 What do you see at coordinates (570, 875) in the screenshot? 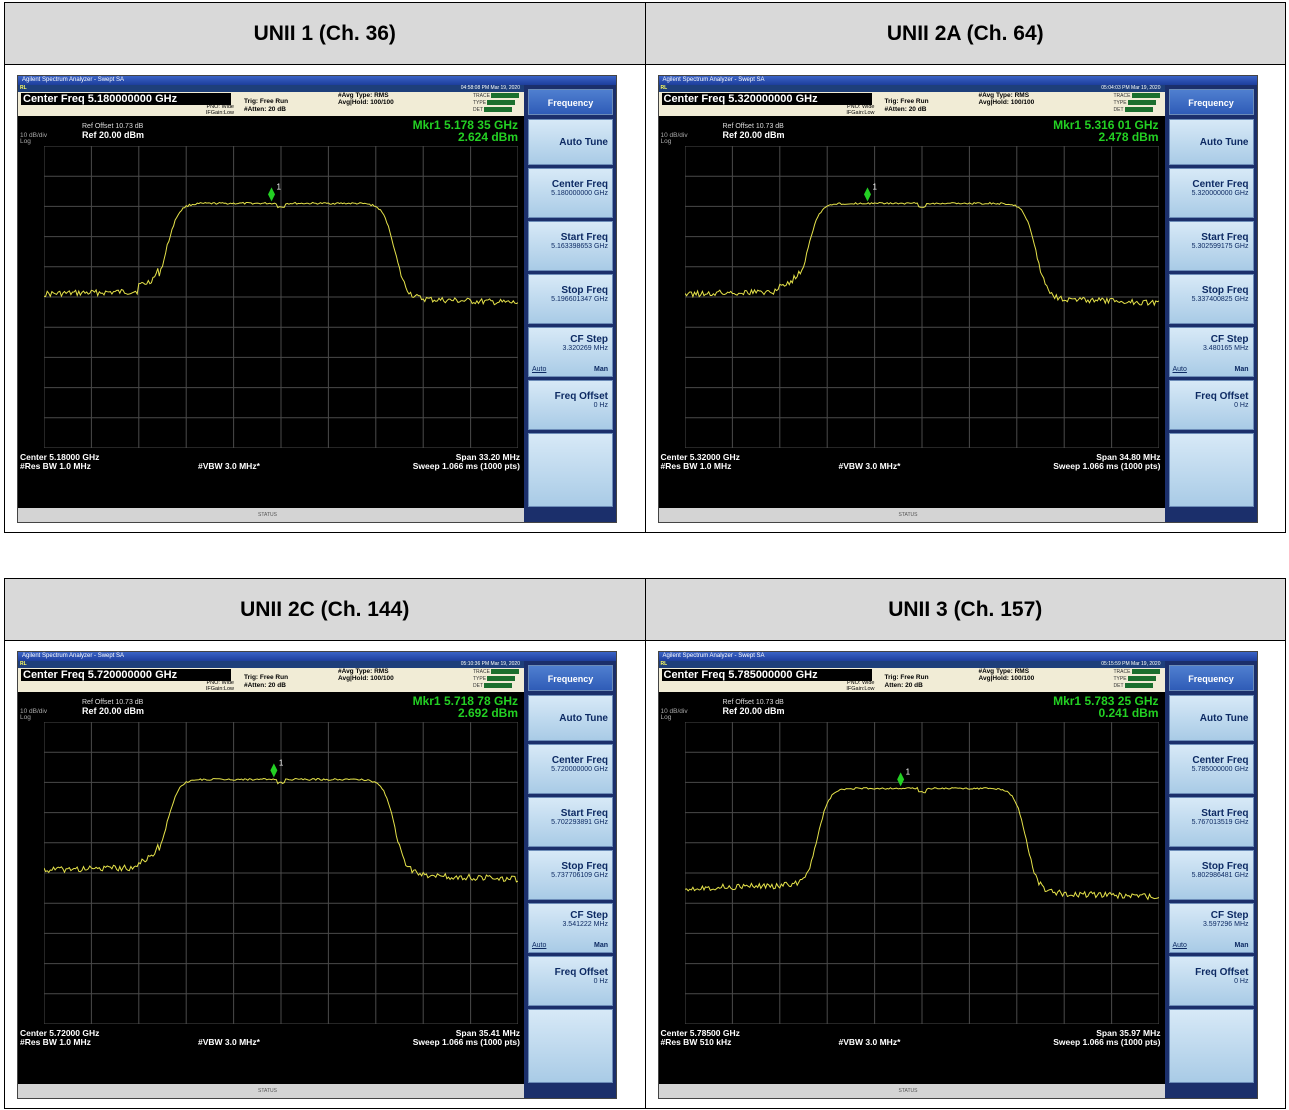
I see `softkey-stop-freq: Stop Freq 5.737706109 GHz` at bounding box center [570, 875].